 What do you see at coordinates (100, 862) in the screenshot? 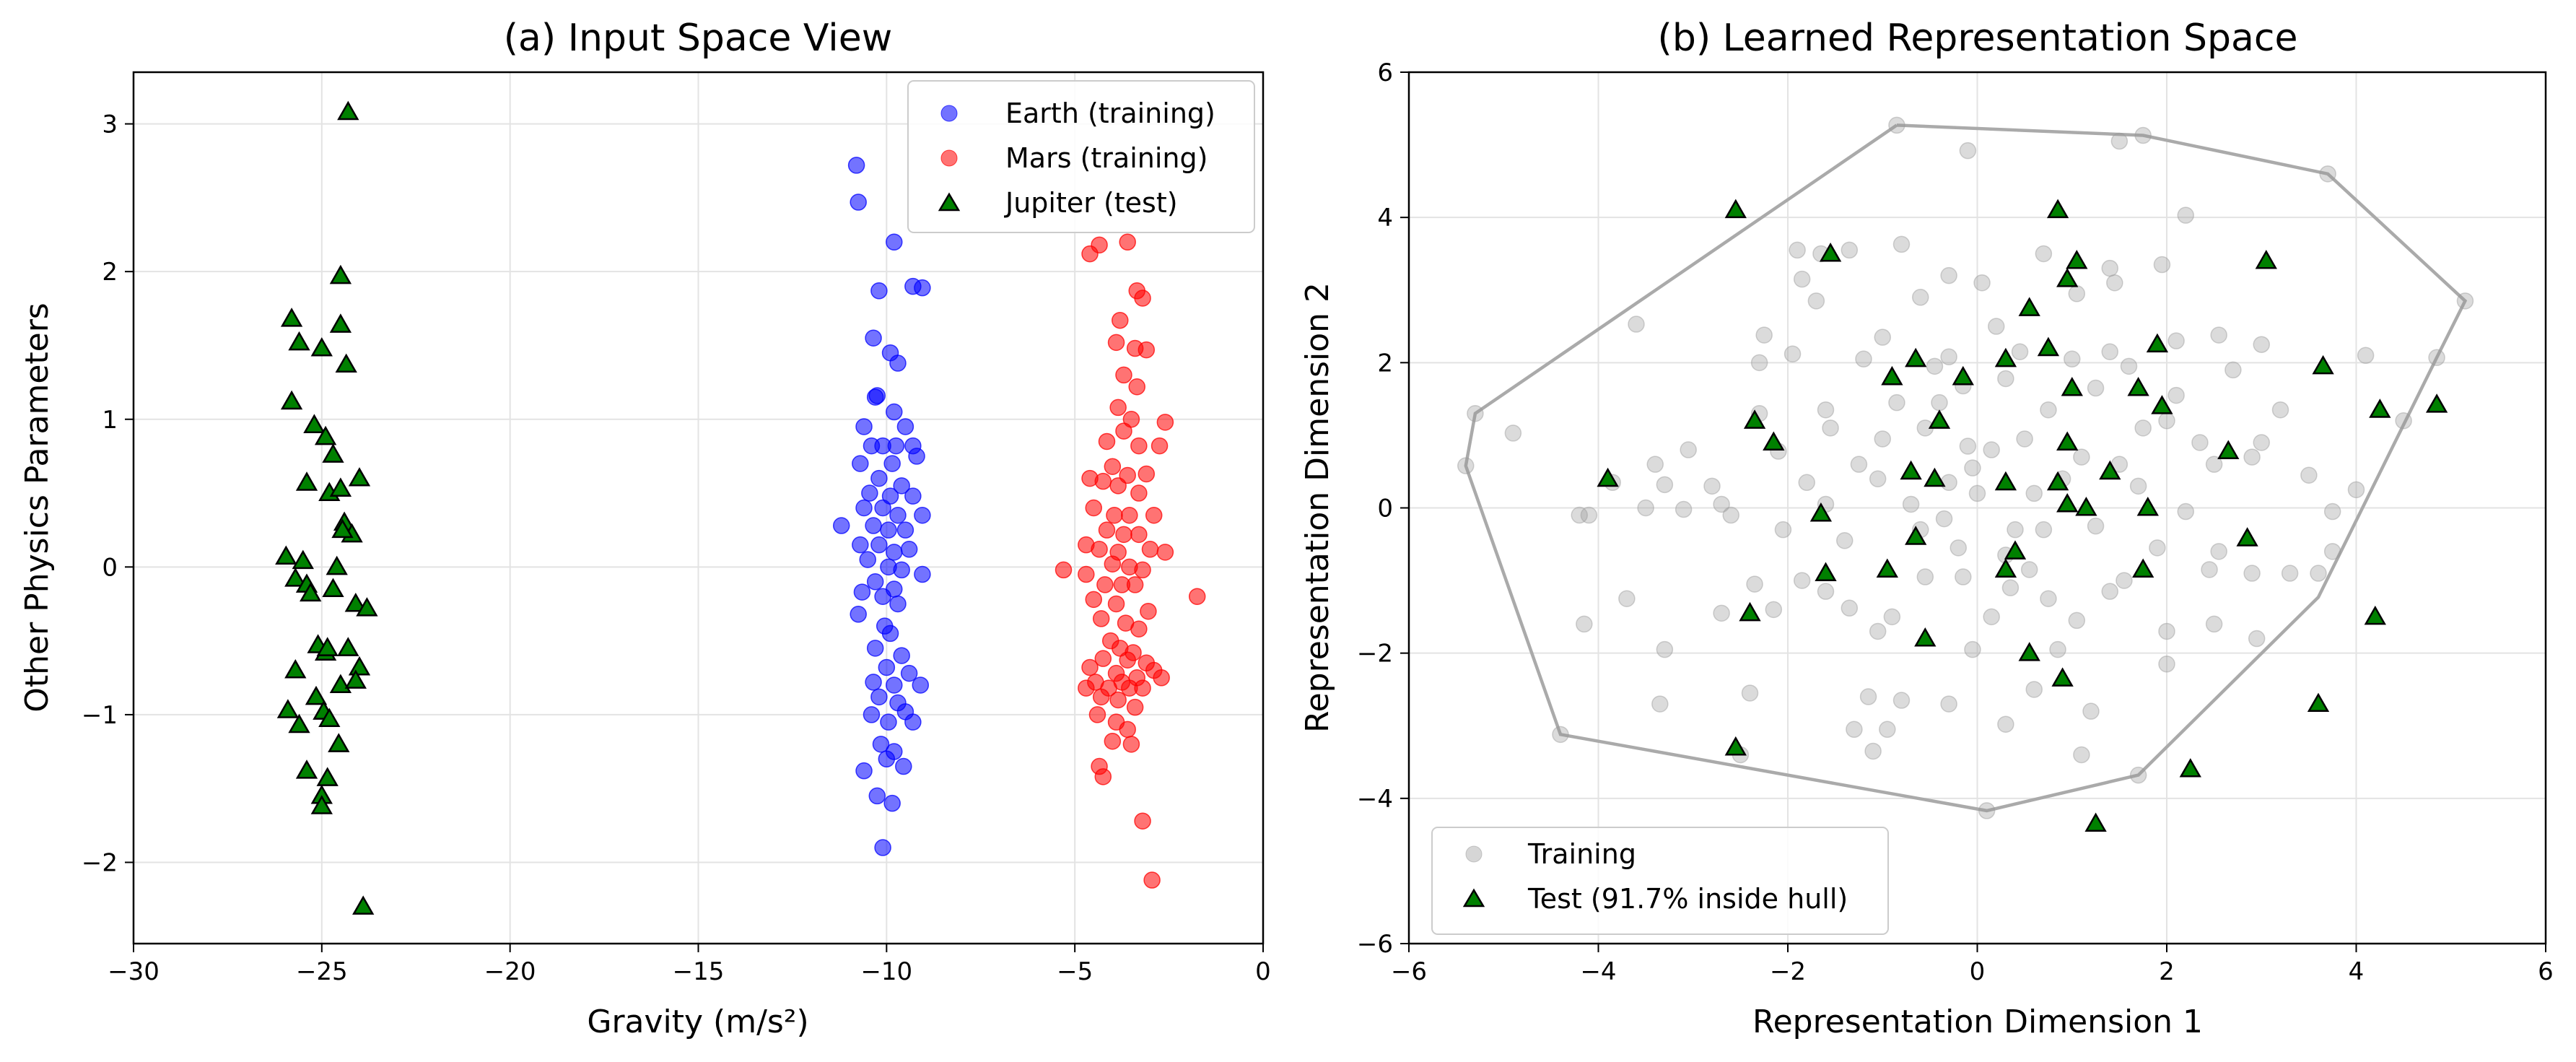
I see `y-tick-label: −2` at bounding box center [100, 862].